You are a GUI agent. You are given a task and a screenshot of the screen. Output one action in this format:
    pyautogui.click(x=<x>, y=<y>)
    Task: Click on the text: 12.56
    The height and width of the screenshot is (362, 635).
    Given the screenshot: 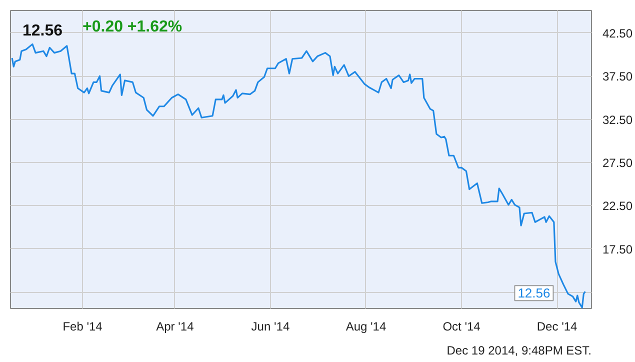 What is the action you would take?
    pyautogui.click(x=42, y=31)
    